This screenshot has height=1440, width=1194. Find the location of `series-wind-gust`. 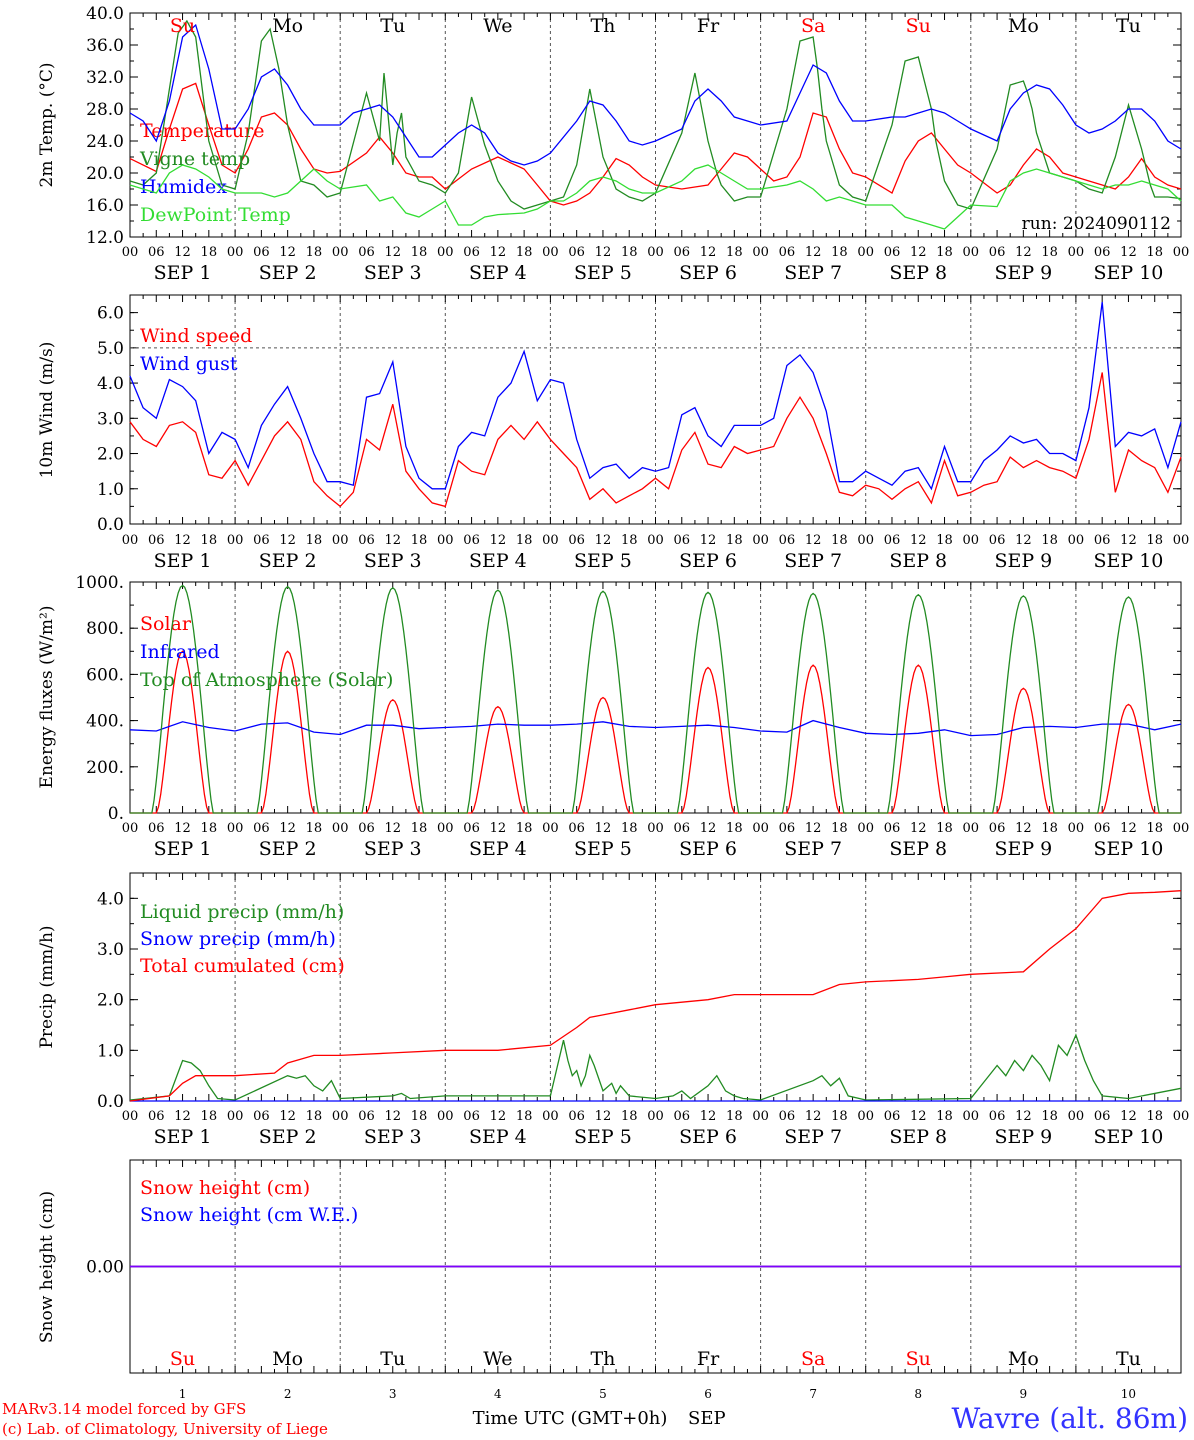

series-wind-gust is located at coordinates (655, 396).